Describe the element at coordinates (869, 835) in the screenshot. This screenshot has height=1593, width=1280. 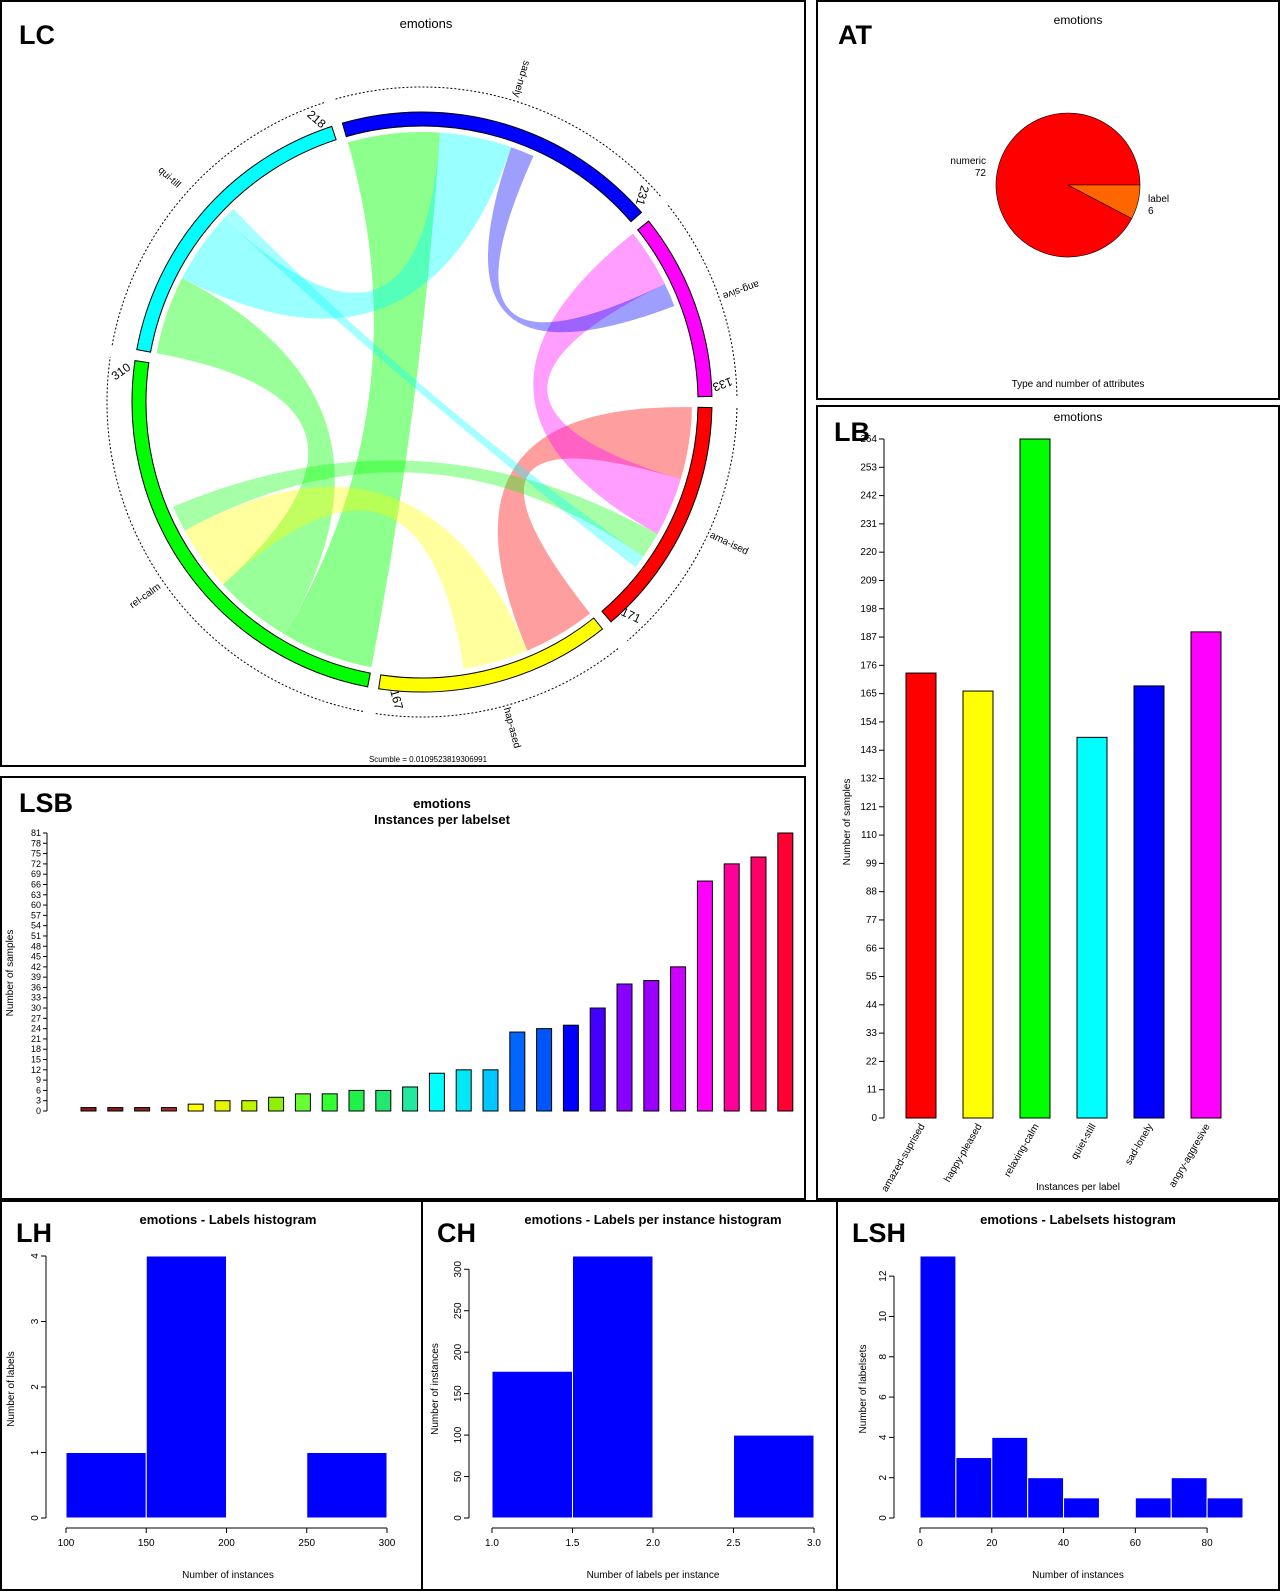
I see `y-tick-label: 110` at that location.